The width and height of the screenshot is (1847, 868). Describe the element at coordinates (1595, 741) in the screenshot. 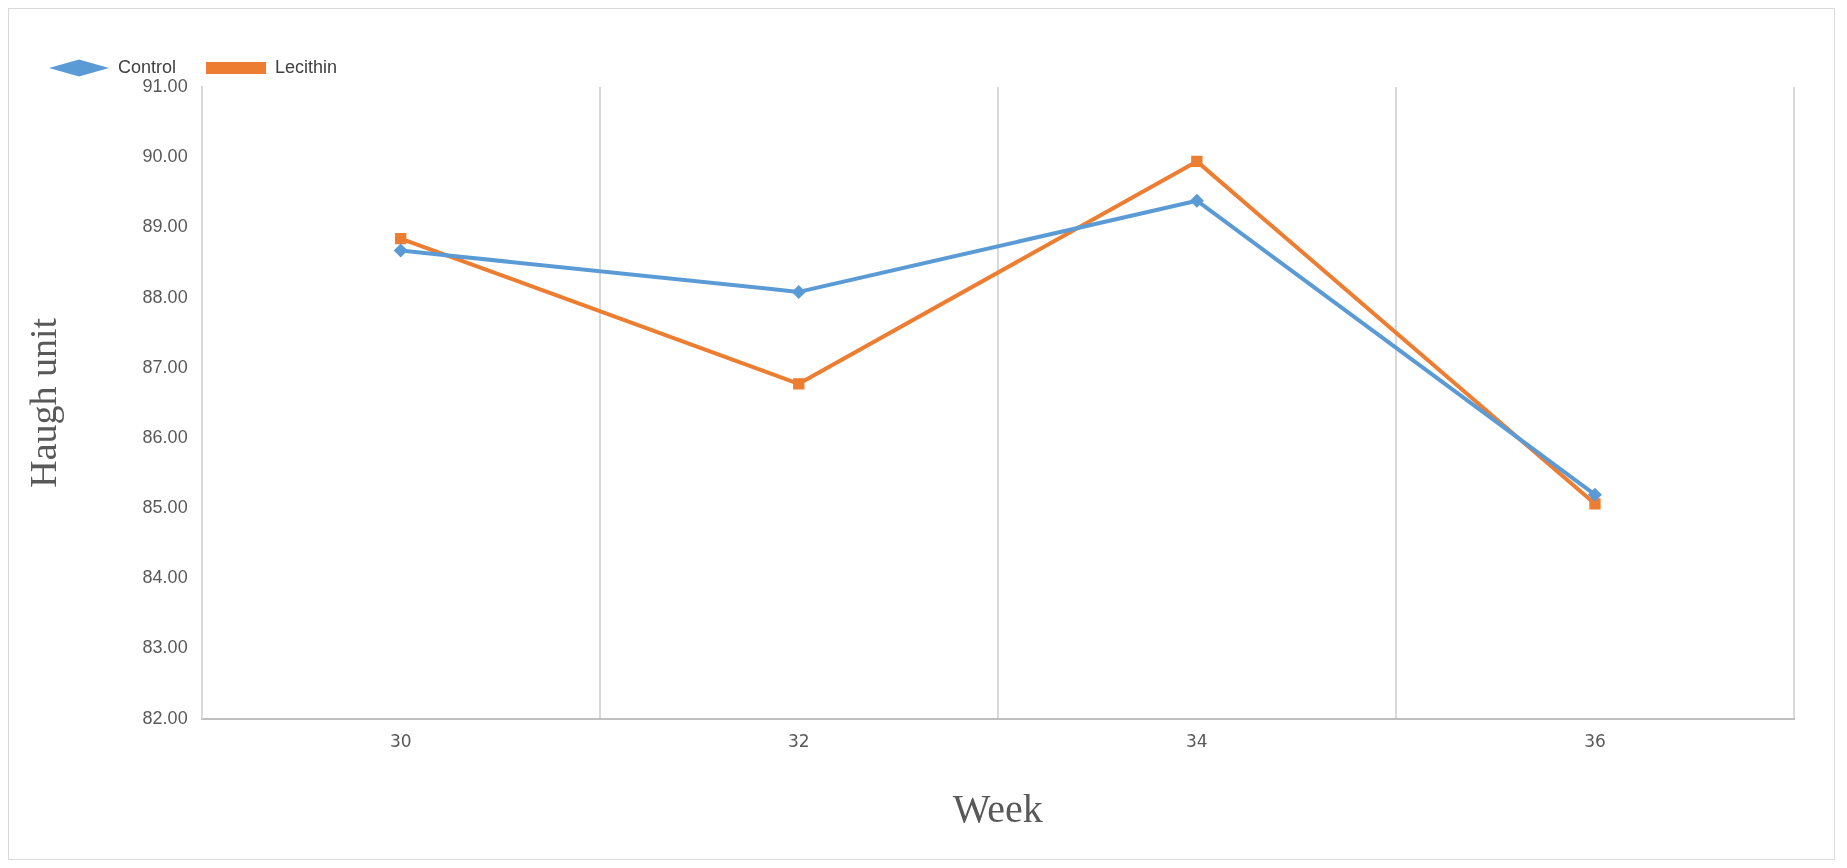

I see `x-tick-label: 36` at that location.